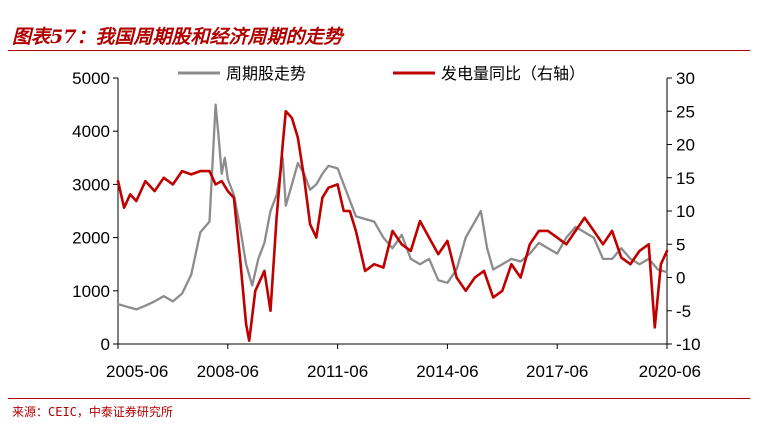  What do you see at coordinates (137, 371) in the screenshot?
I see `x-tick-label: 2005-06` at bounding box center [137, 371].